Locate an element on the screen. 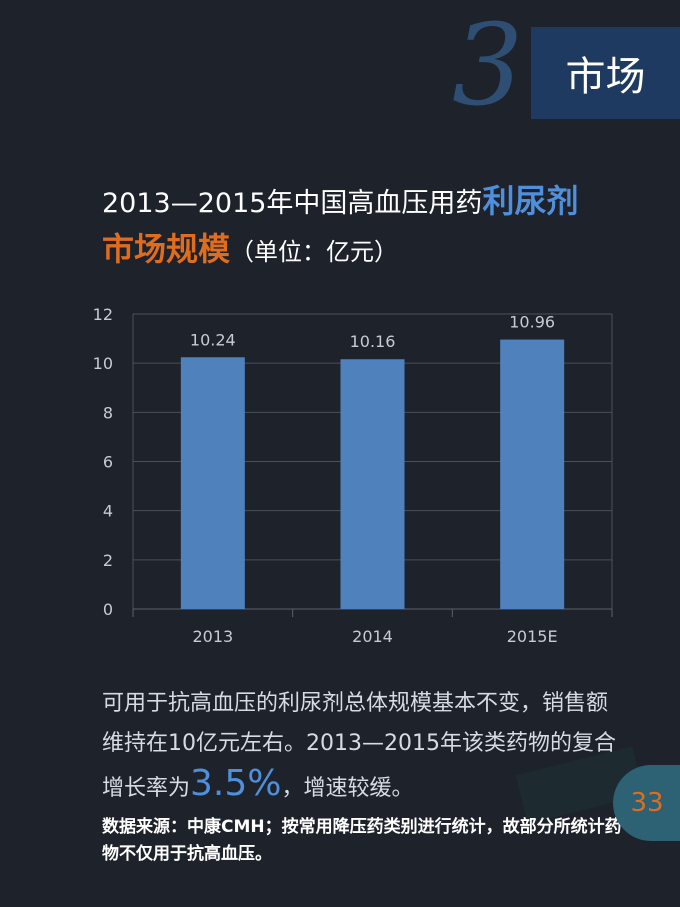  section-title-box: 市场 is located at coordinates (605, 73).